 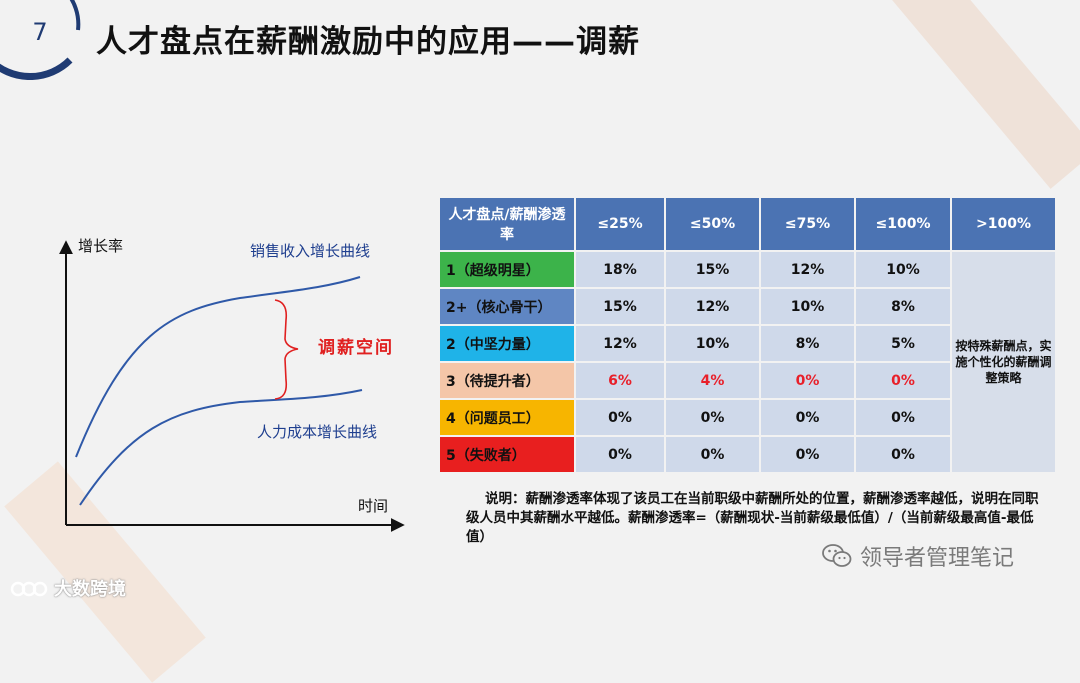 What do you see at coordinates (507, 306) in the screenshot?
I see `talent-level-cell: 2+（核心骨干）` at bounding box center [507, 306].